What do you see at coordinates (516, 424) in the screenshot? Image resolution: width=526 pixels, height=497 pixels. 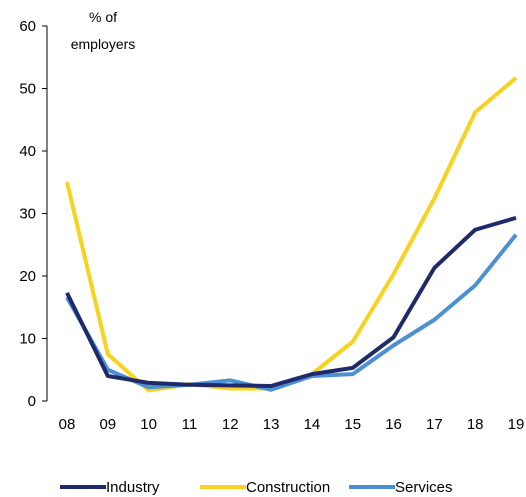 I see `x-tick-label: 19` at bounding box center [516, 424].